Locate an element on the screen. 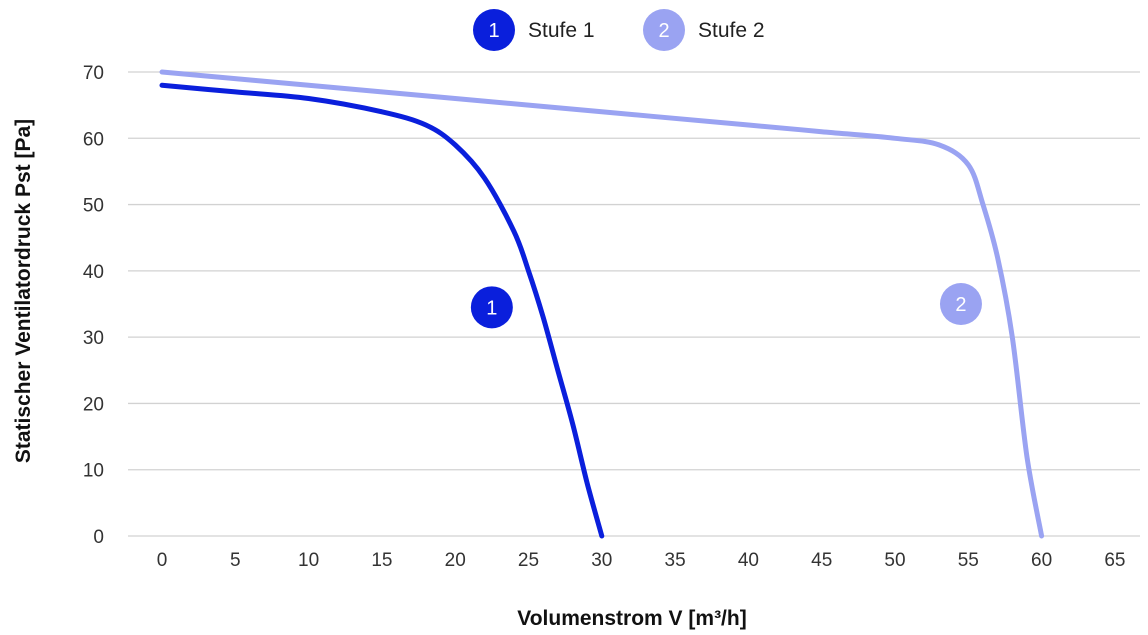 The width and height of the screenshot is (1148, 635). x-tick-label-20: 20 is located at coordinates (455, 560).